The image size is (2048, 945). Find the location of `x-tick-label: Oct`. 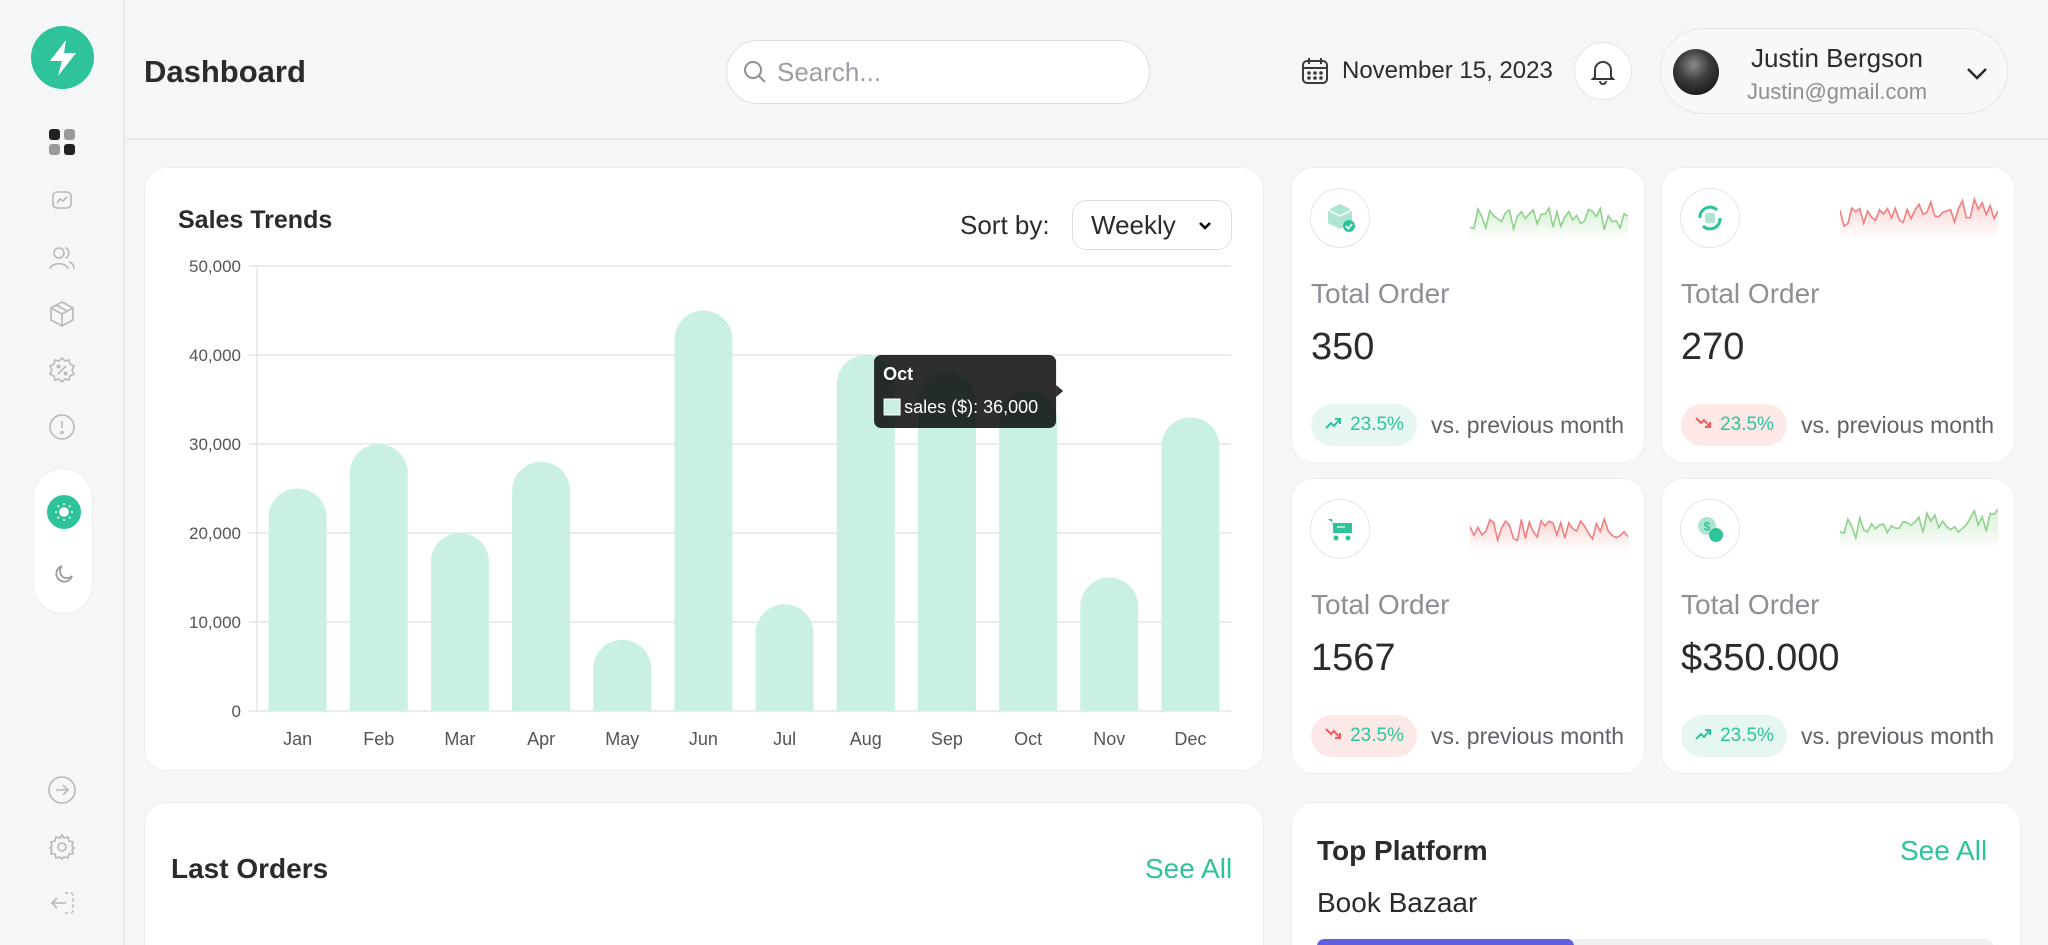

x-tick-label: Oct is located at coordinates (1028, 739).